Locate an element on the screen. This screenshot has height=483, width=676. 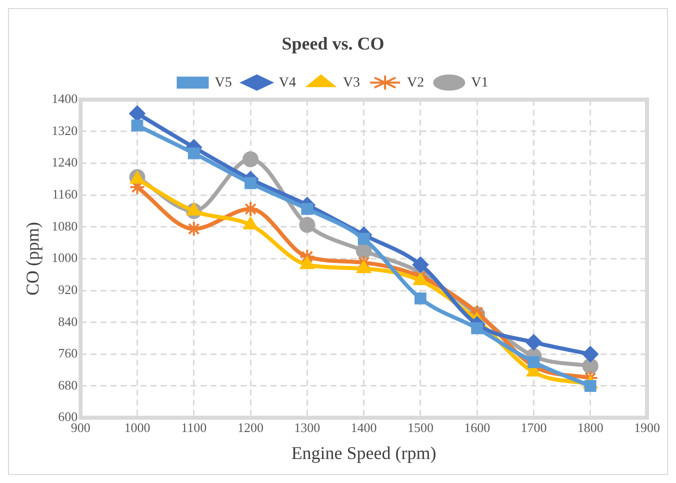
y-tick-label: 1320 is located at coordinates (65, 130).